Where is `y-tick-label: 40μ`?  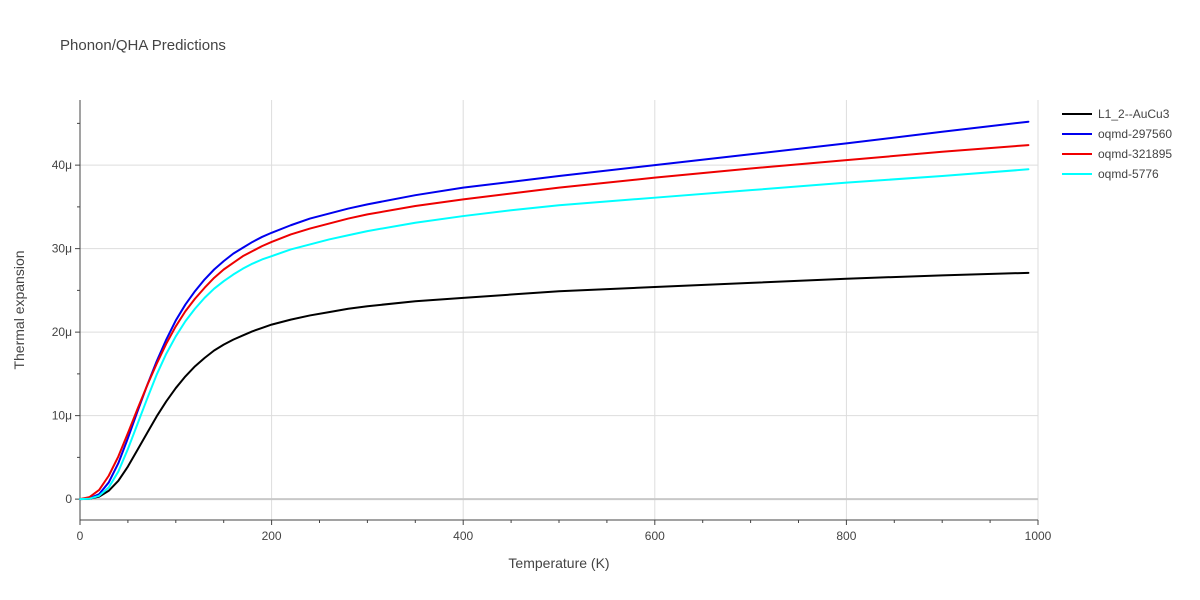
y-tick-label: 40μ is located at coordinates (62, 165).